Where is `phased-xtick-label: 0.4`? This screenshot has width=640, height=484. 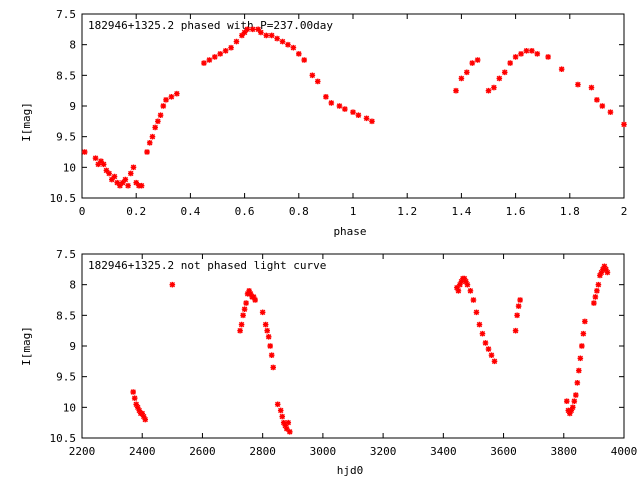
phased-xtick-label: 0.4 is located at coordinates (190, 211).